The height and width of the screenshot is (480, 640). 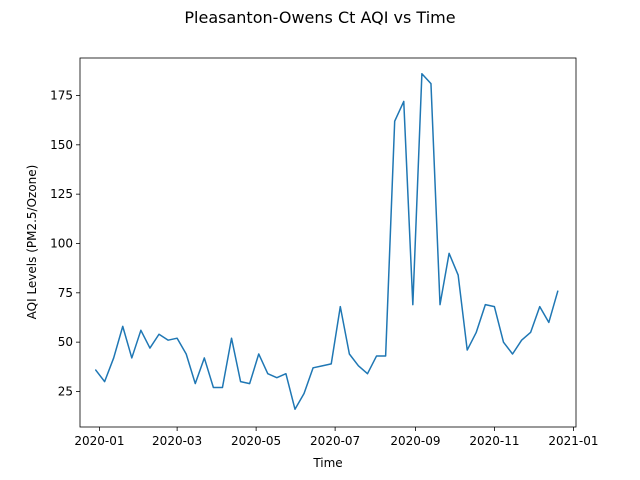 I want to click on x-tick-label: 2020-07, so click(x=335, y=441).